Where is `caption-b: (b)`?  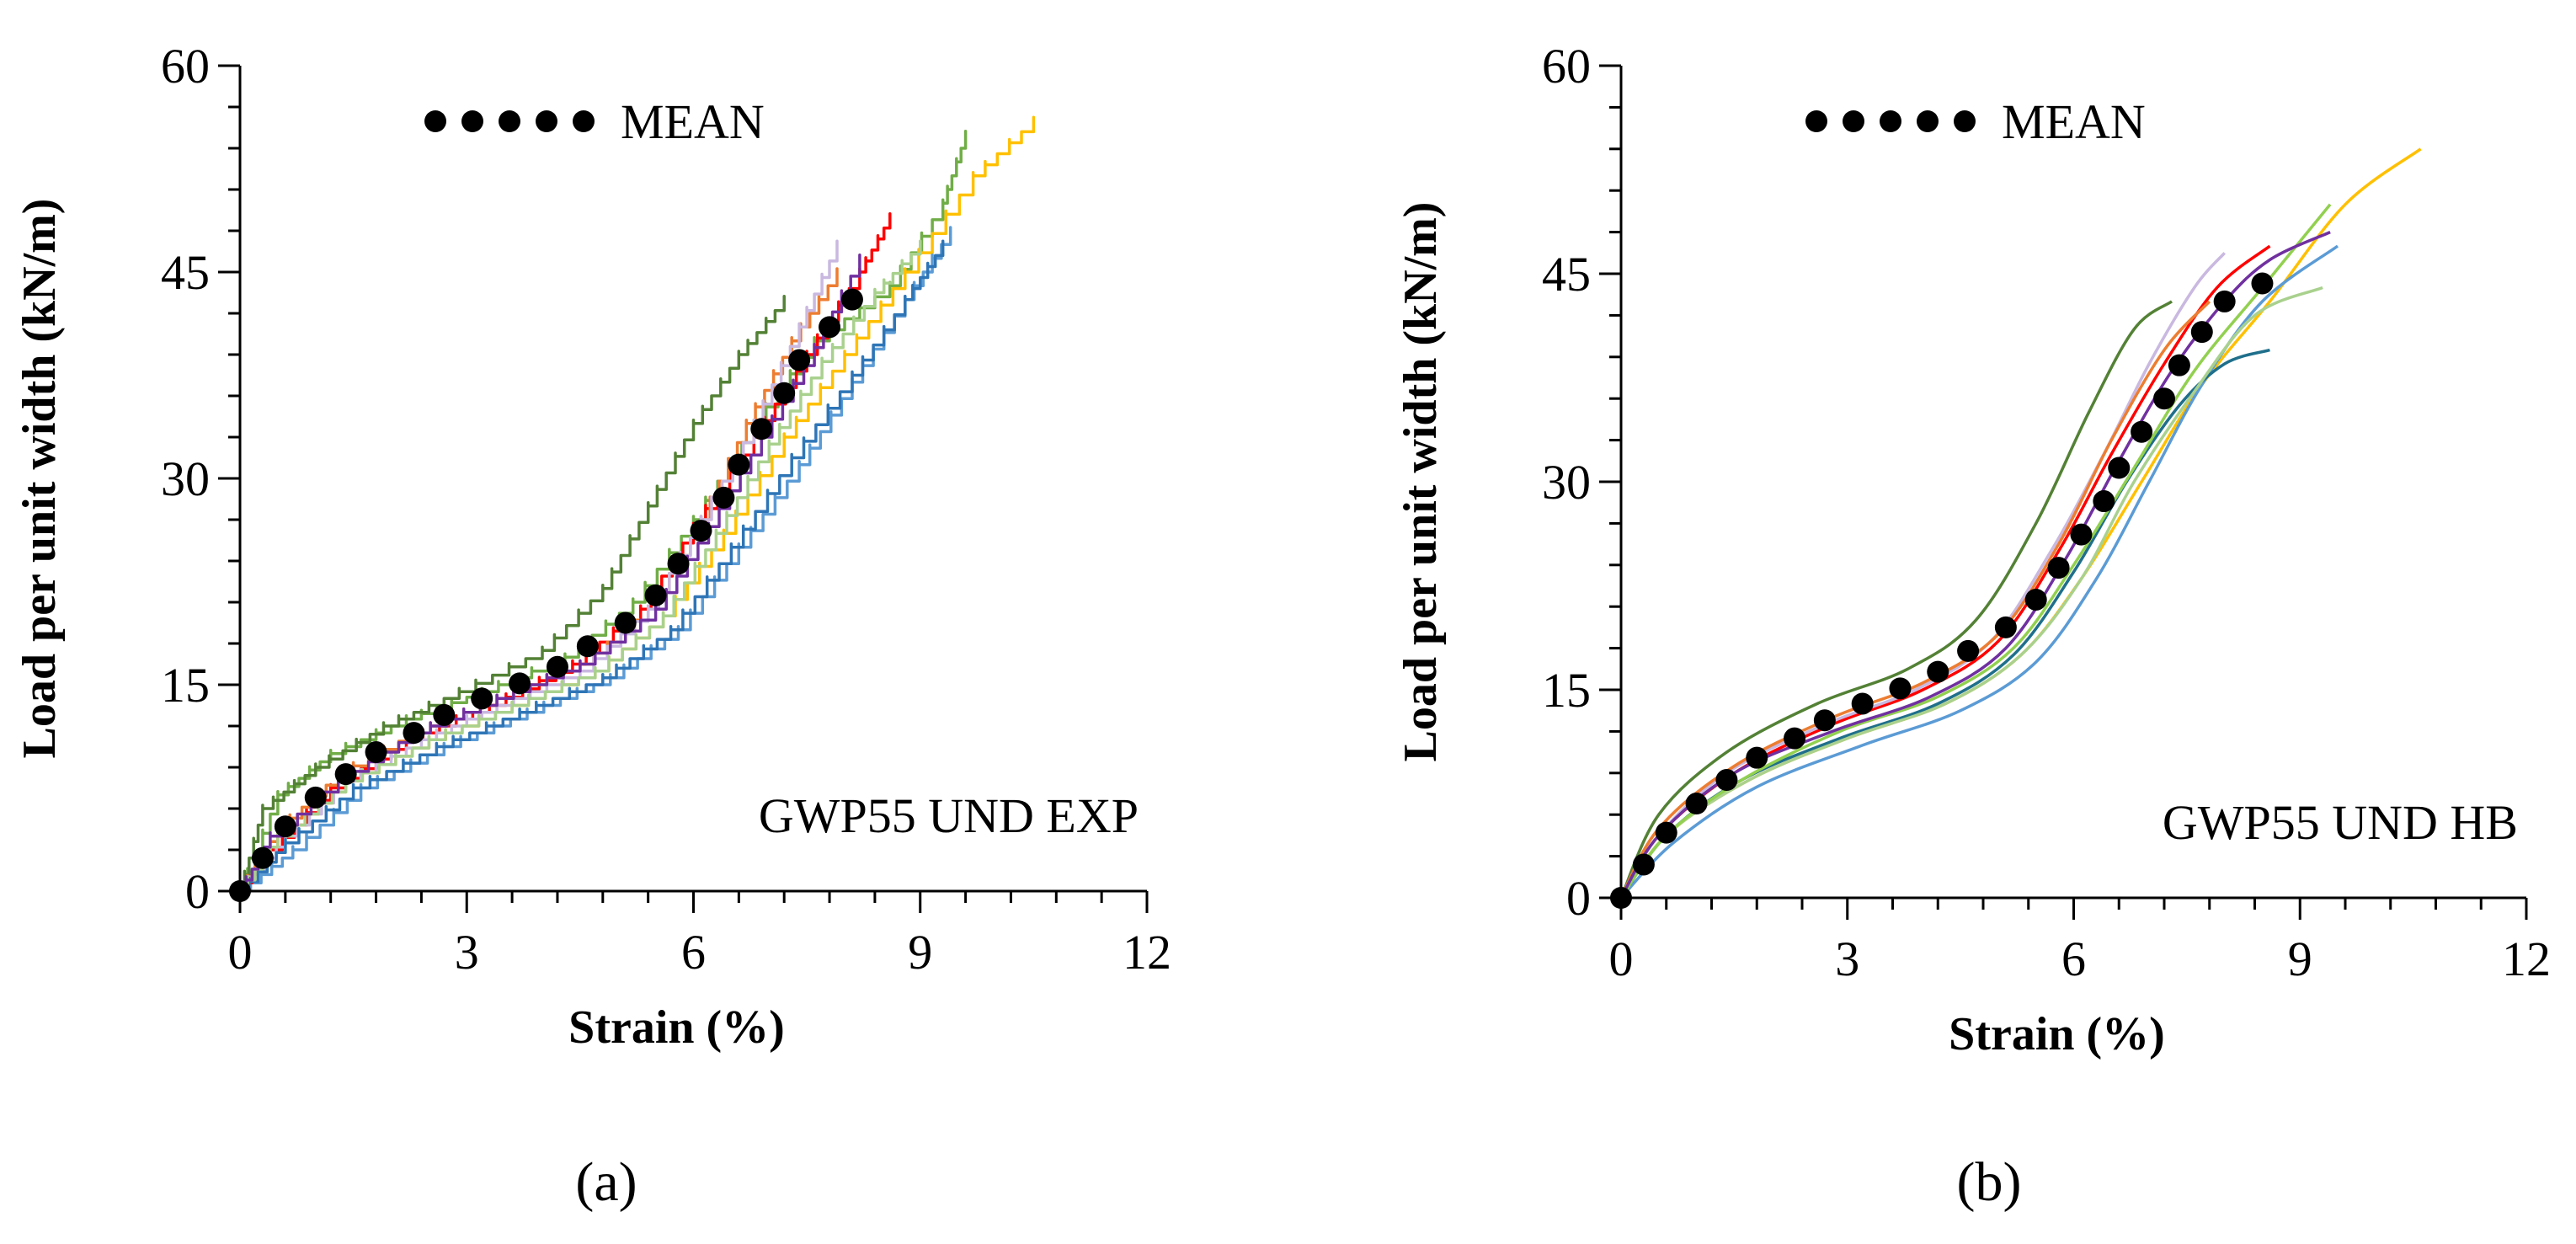 caption-b: (b) is located at coordinates (1989, 1182).